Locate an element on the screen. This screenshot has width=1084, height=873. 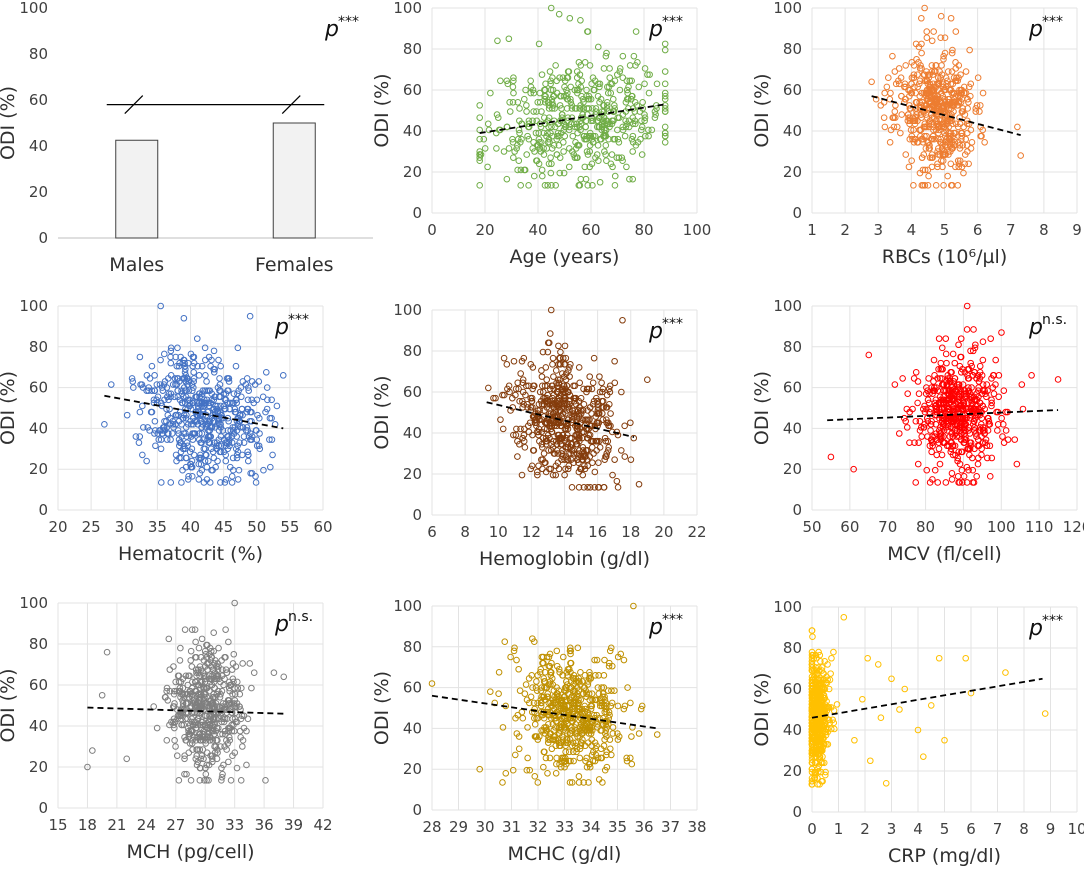
y-tick-label: 60 is located at coordinates (412, 392).